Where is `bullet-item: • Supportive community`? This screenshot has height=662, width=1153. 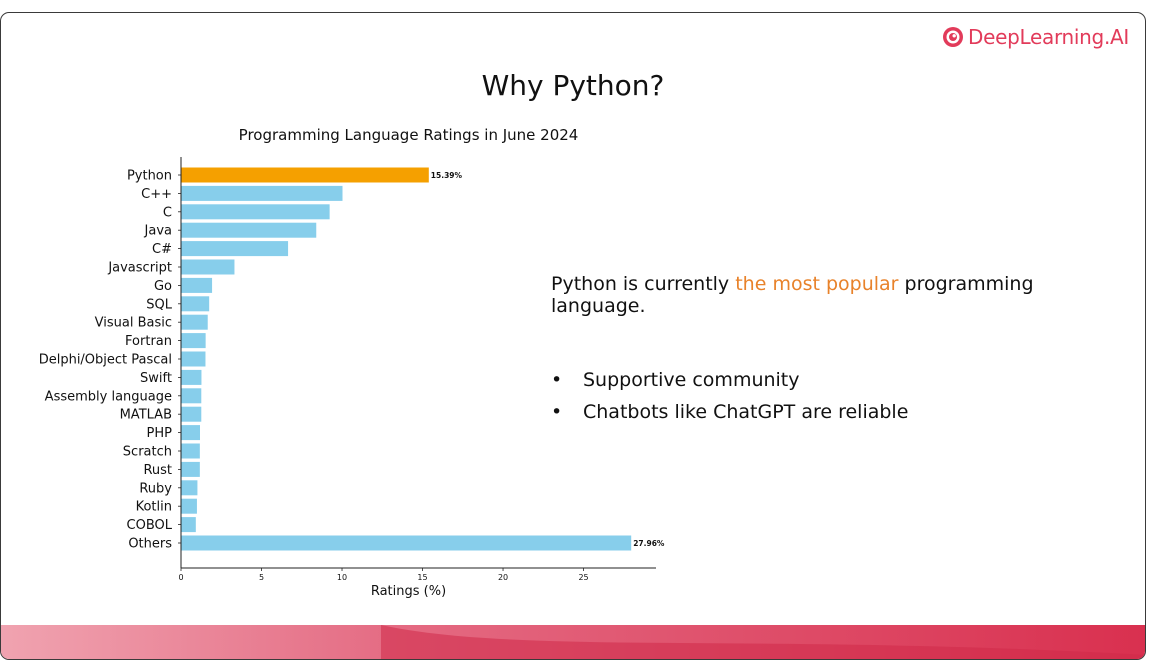
bullet-item: • Supportive community is located at coordinates (729, 385).